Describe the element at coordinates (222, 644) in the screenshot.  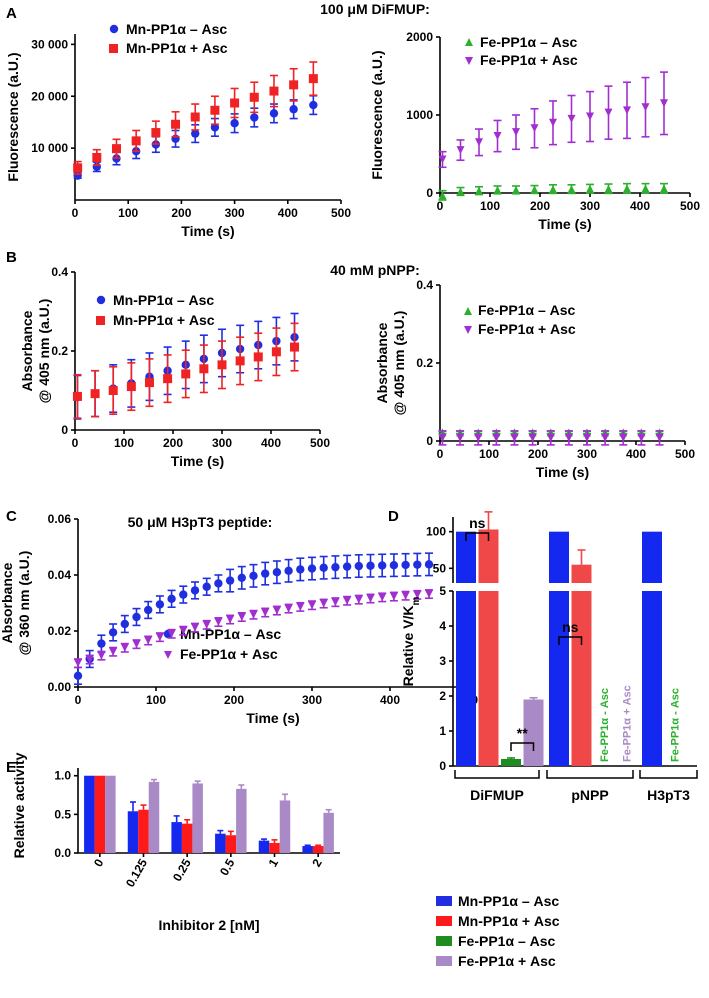
I see `legend-c: Mn-PP1α – Asc Fe-PP1α + Asc` at that location.